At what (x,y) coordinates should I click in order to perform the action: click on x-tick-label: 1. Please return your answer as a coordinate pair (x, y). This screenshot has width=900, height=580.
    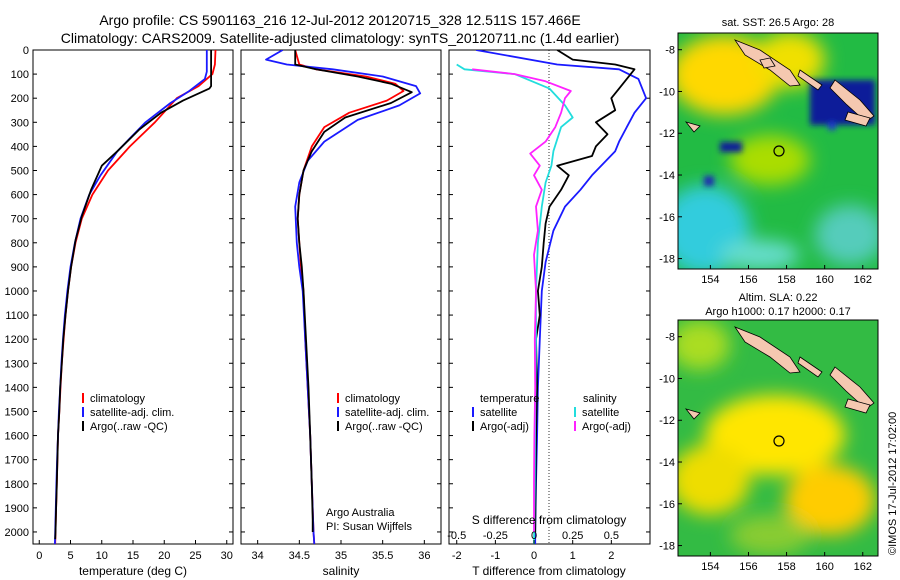
    Looking at the image, I should click on (573, 556).